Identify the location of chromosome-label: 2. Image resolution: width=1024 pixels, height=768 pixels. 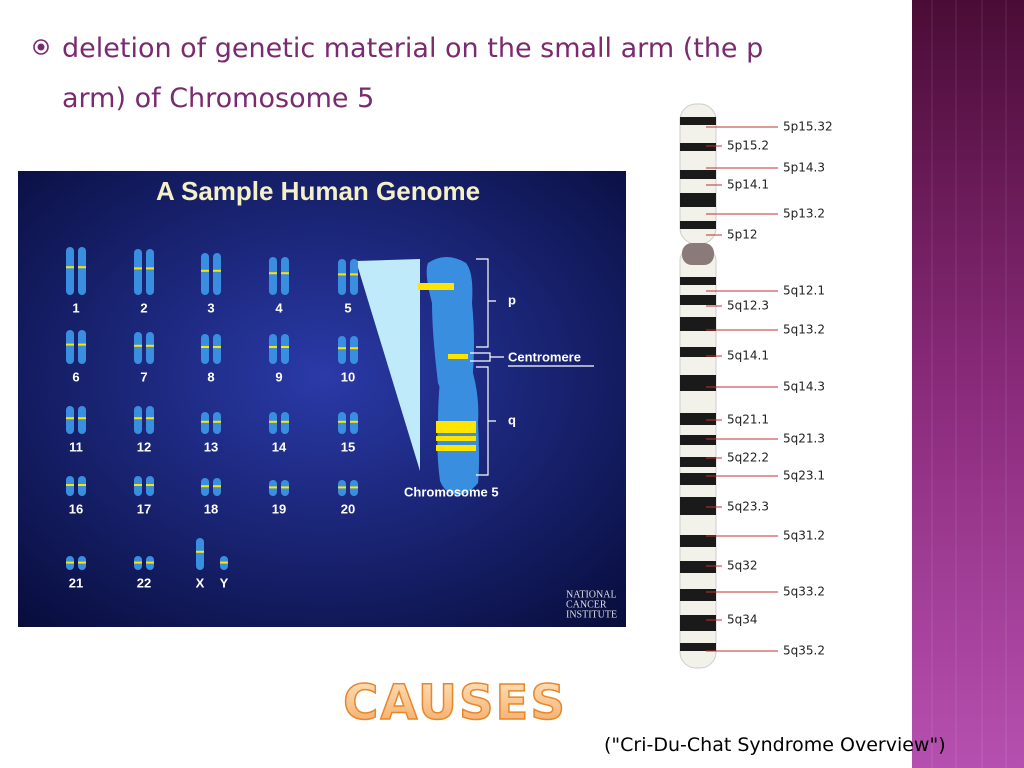
(143, 307).